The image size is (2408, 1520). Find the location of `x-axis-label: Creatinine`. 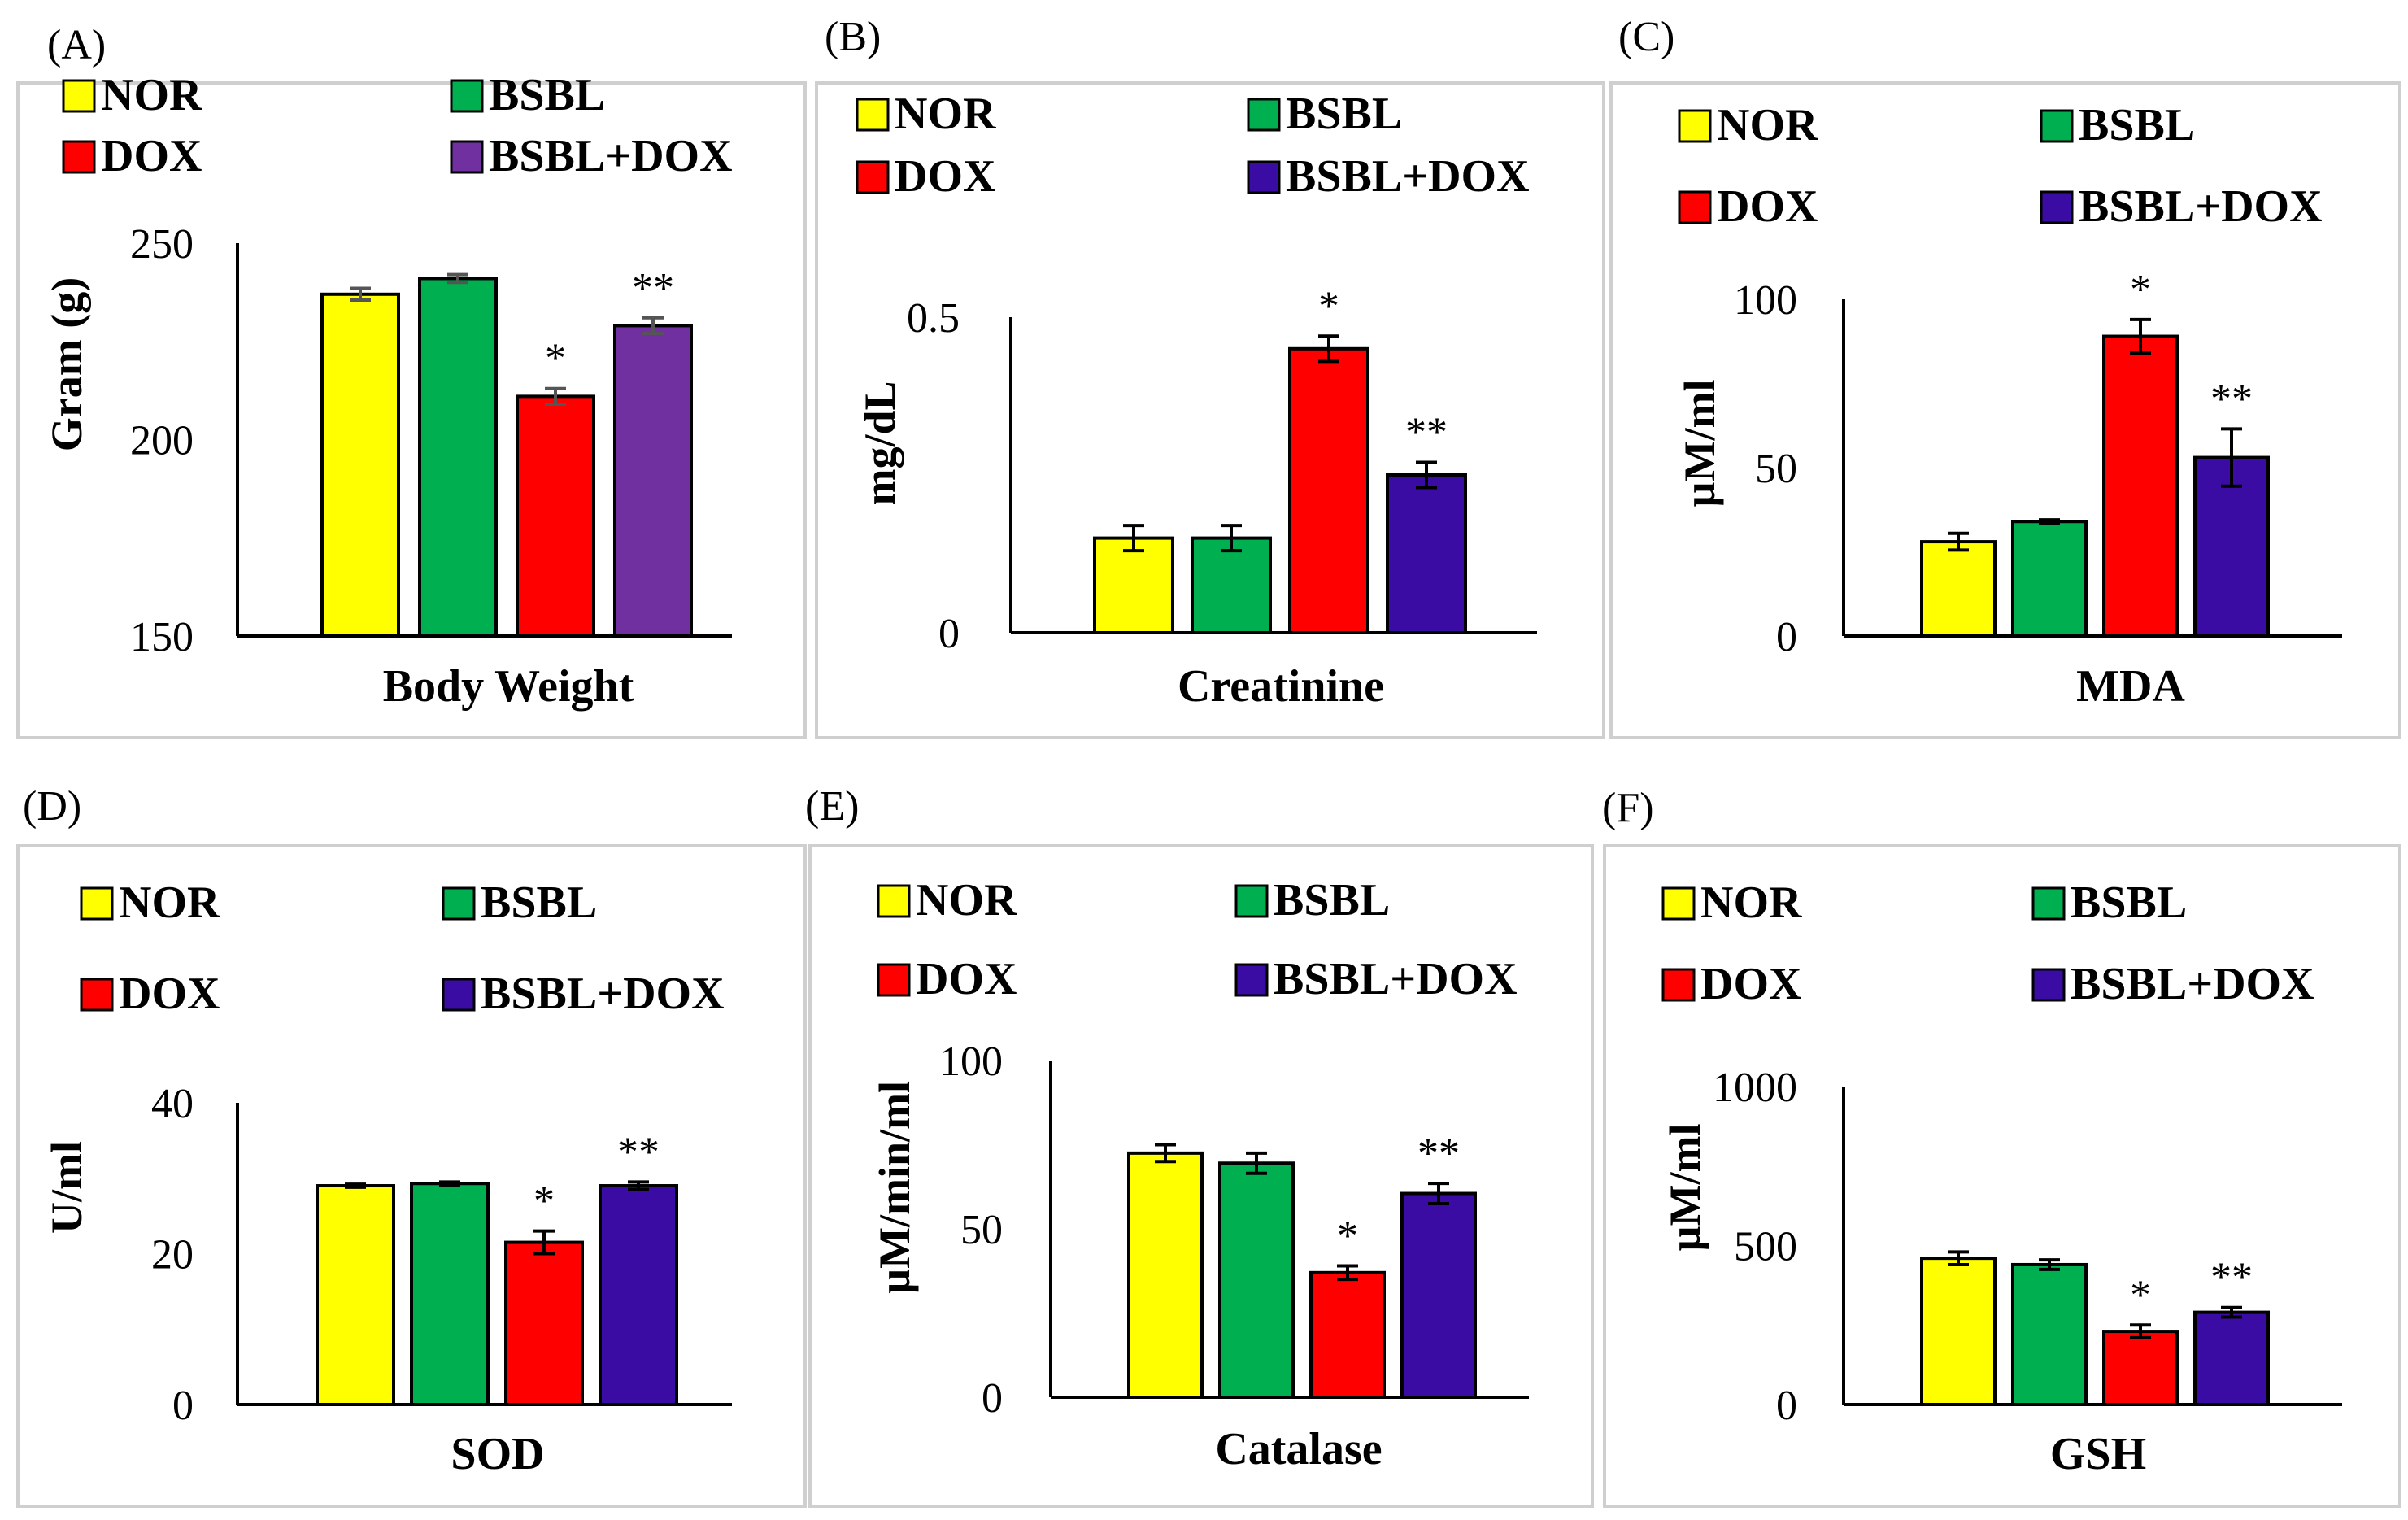

x-axis-label: Creatinine is located at coordinates (1281, 686).